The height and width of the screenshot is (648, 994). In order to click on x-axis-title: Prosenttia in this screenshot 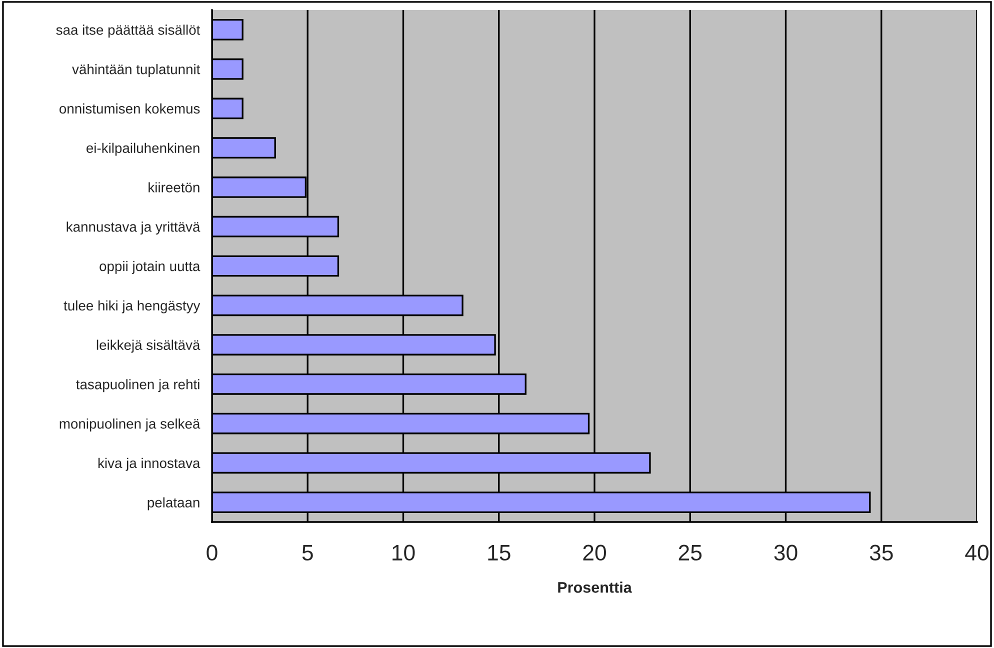, I will do `click(595, 587)`.